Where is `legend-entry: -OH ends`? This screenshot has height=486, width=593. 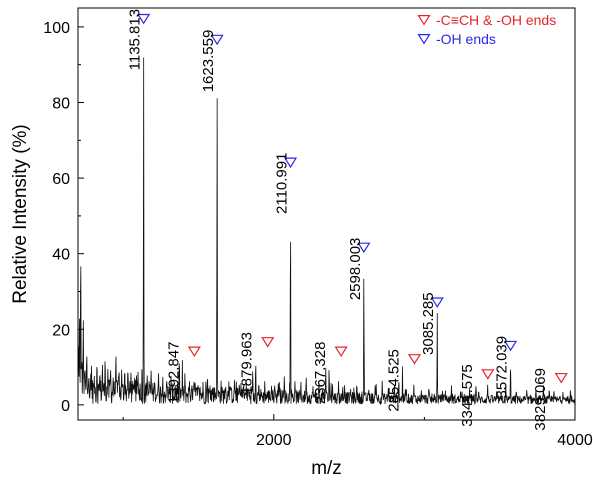 legend-entry: -OH ends is located at coordinates (466, 39).